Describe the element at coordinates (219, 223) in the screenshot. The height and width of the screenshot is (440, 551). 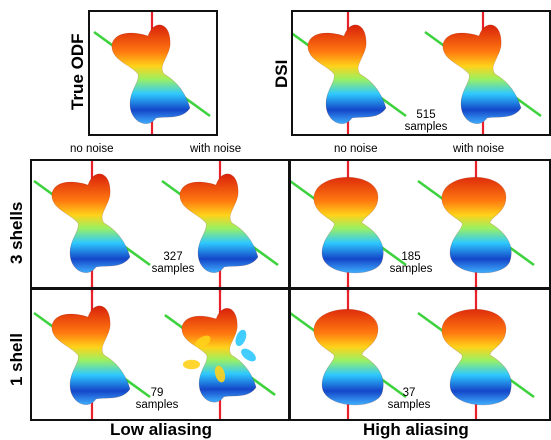
I see `shell3-low-with-noise-glyph-surface` at that location.